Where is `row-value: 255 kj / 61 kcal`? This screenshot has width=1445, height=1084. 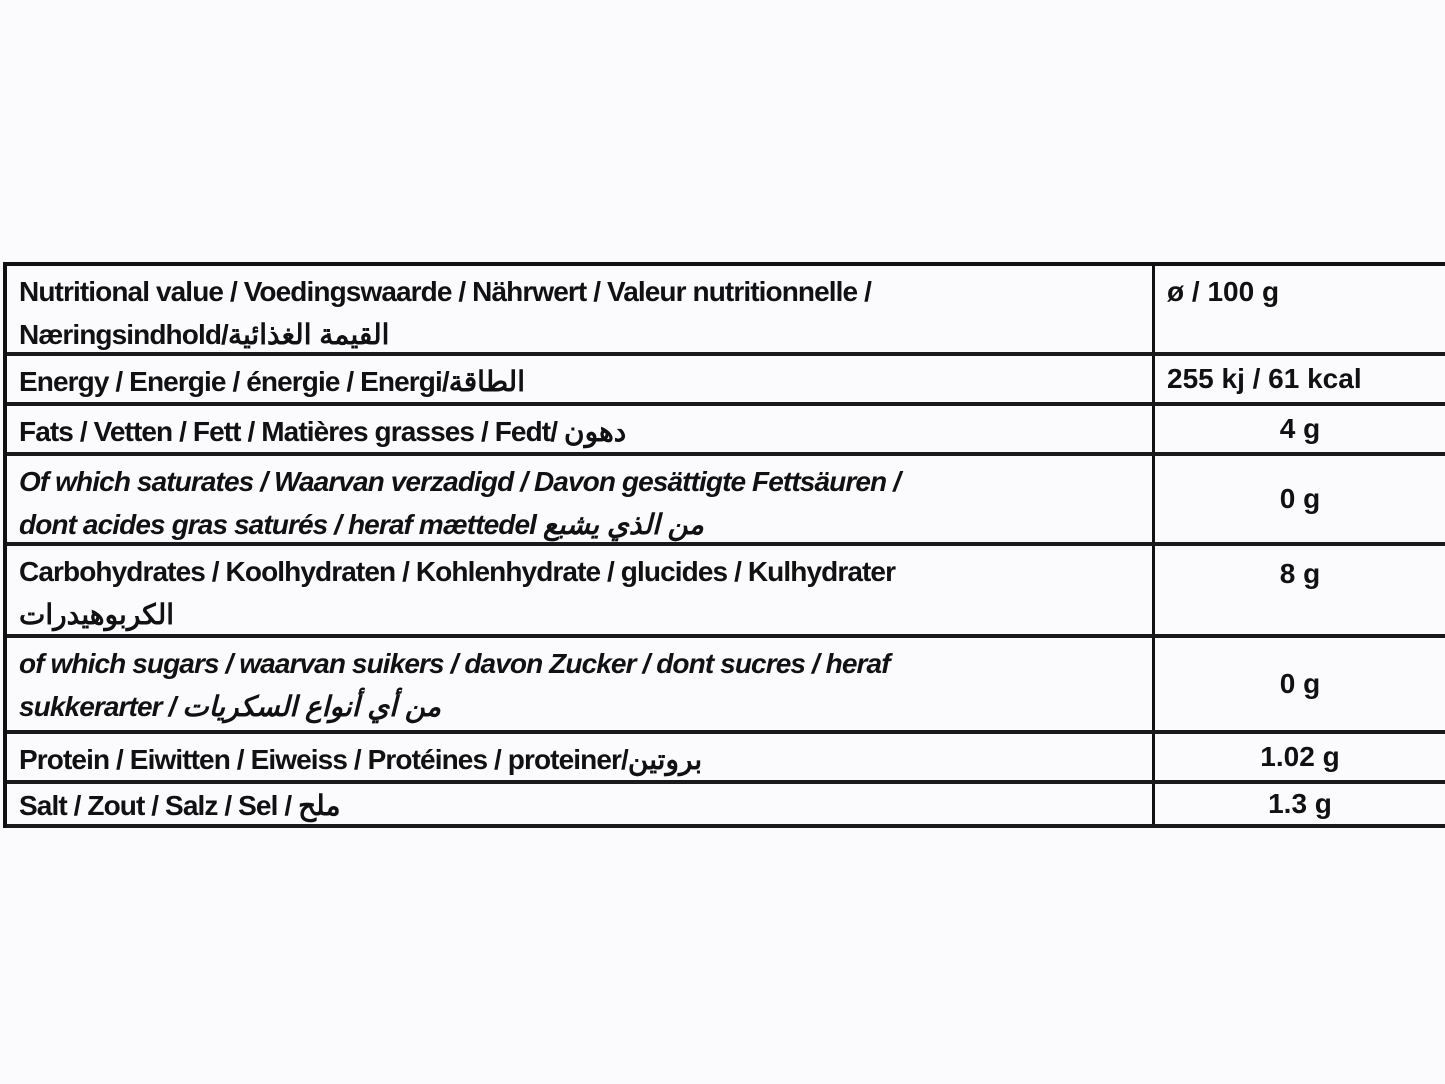 row-value: 255 kj / 61 kcal is located at coordinates (1300, 379).